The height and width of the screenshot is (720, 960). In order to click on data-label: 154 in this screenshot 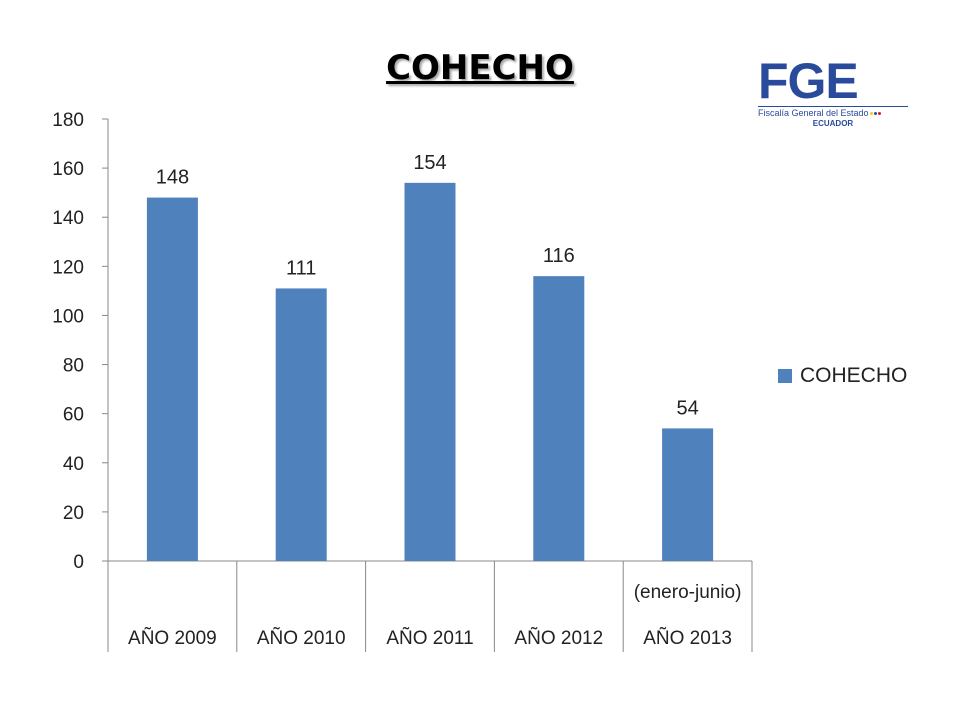, I will do `click(429, 163)`.